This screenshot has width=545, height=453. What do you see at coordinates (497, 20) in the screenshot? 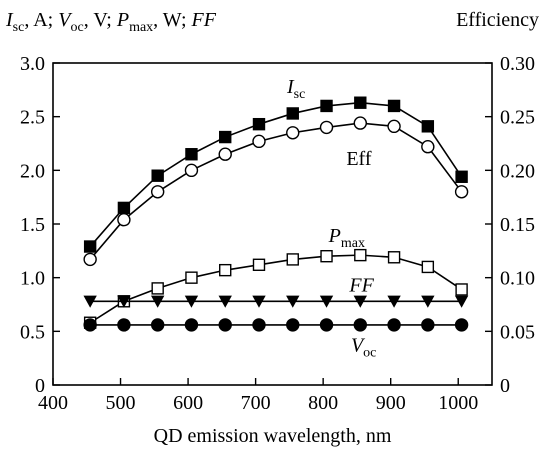
I see `y-right-axis-label: Efficiency` at bounding box center [497, 20].